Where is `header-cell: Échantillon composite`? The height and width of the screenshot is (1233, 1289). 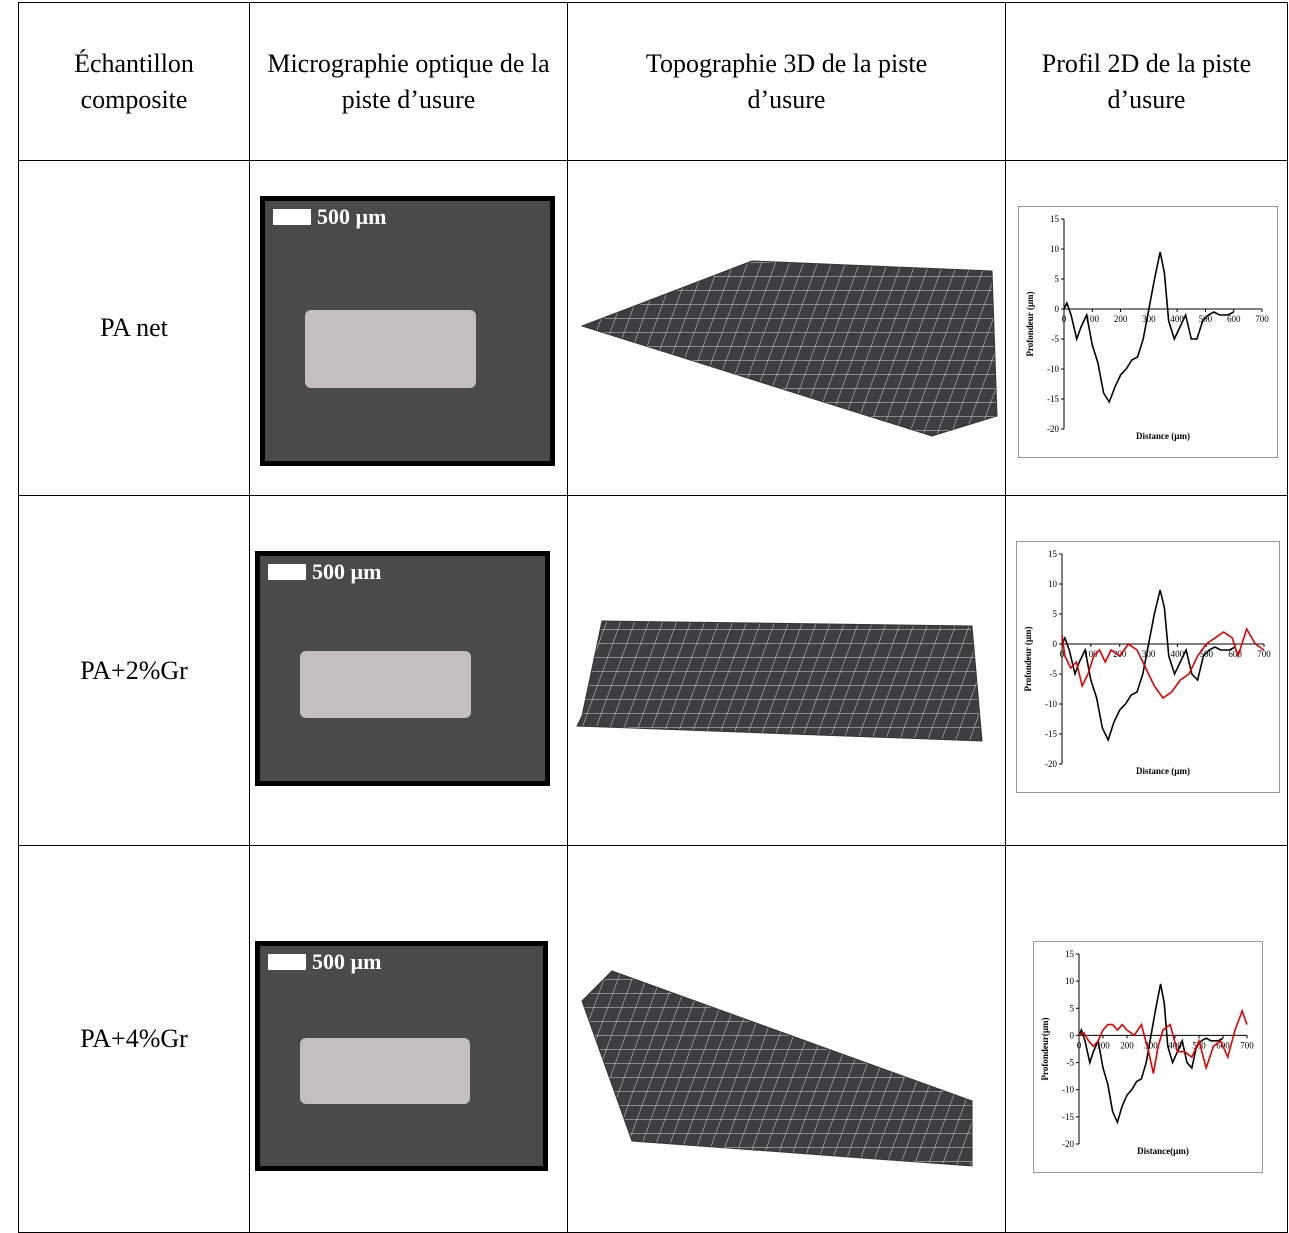
header-cell: Échantillon composite is located at coordinates (134, 81).